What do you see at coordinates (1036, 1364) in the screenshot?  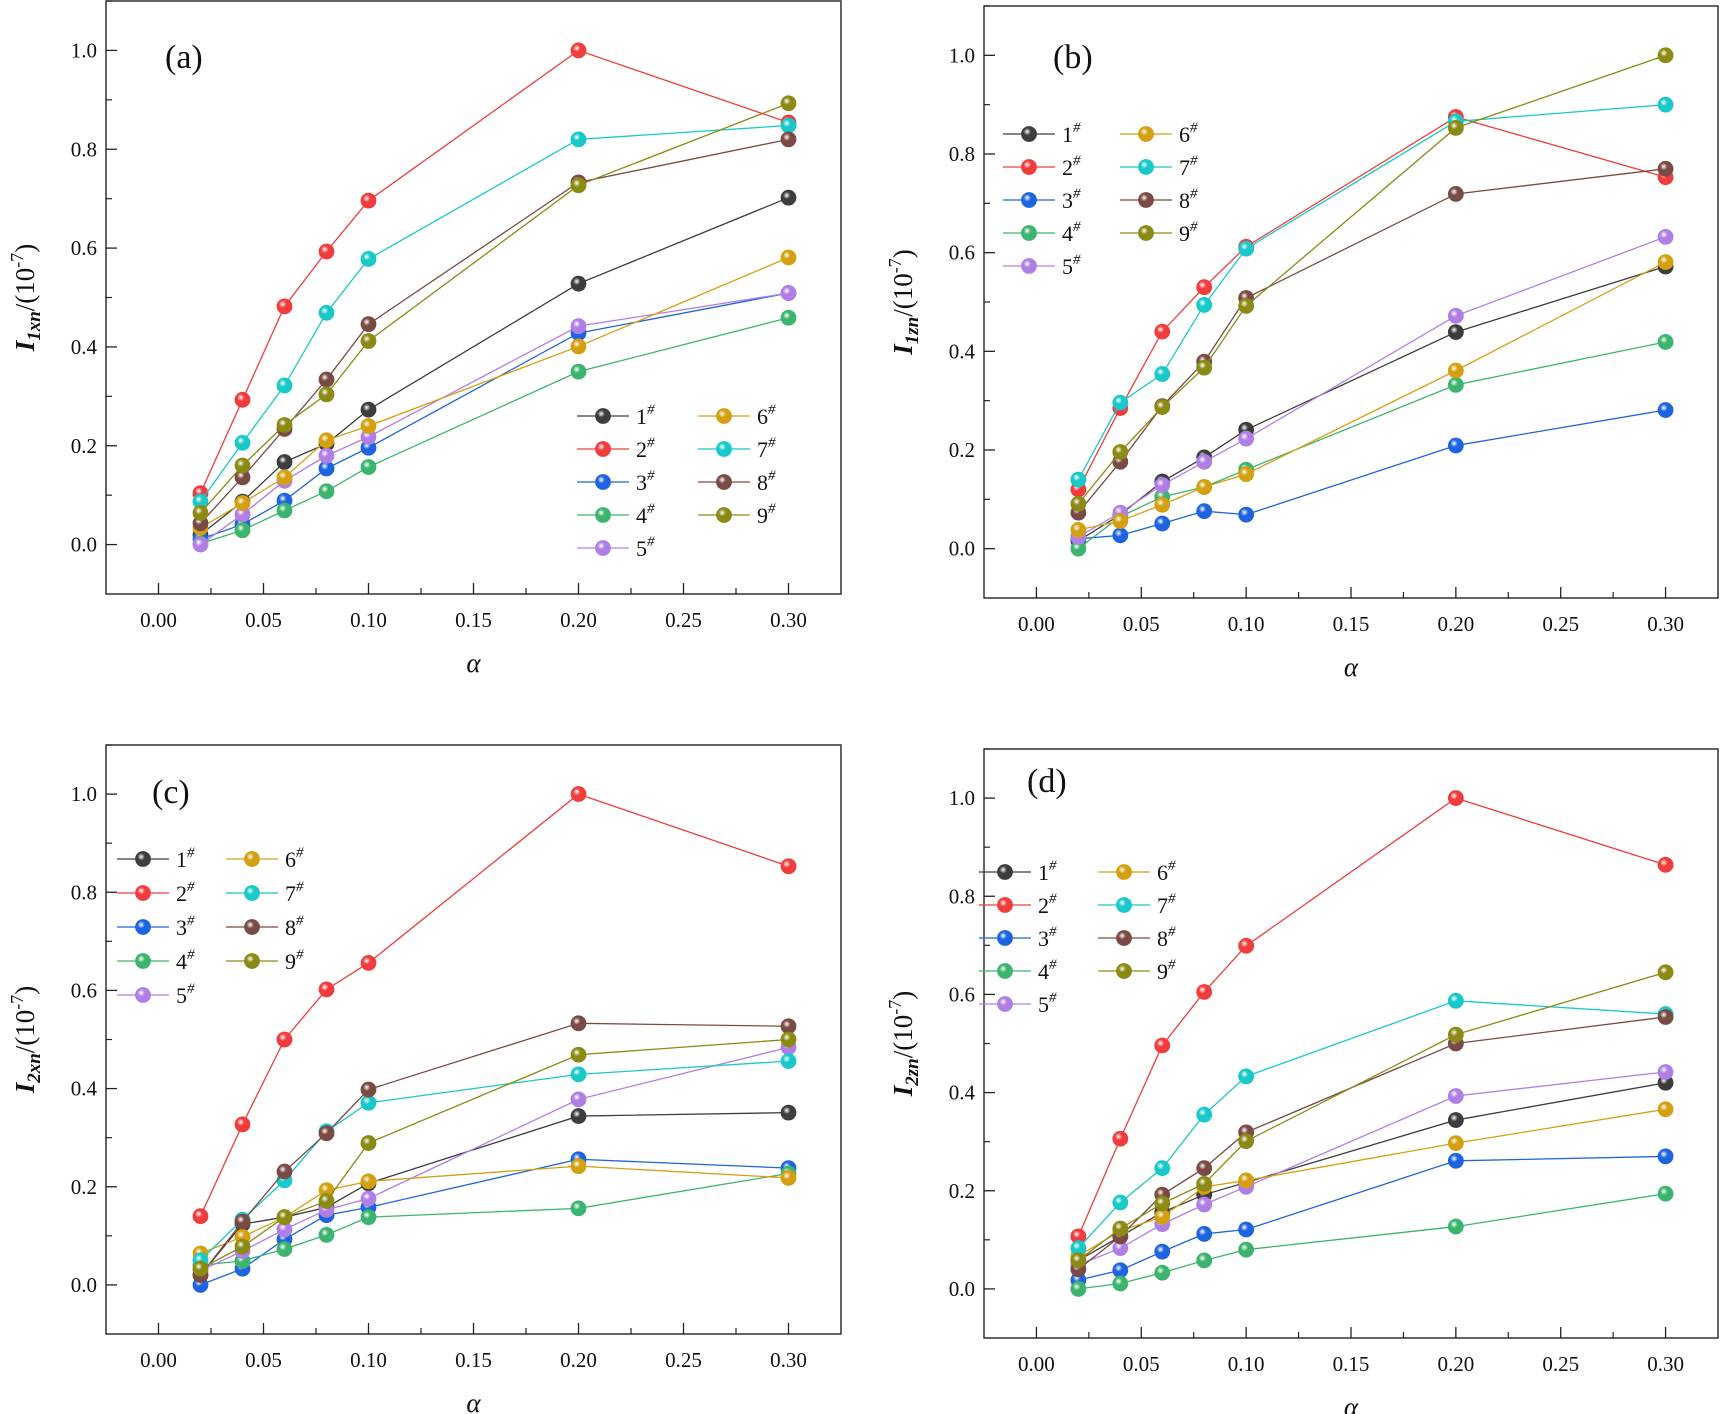 I see `x-tick-label: 0.00` at bounding box center [1036, 1364].